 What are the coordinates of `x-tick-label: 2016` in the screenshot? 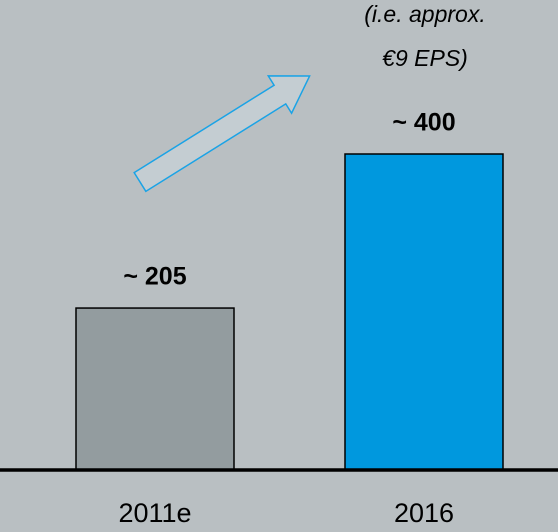 It's located at (424, 513).